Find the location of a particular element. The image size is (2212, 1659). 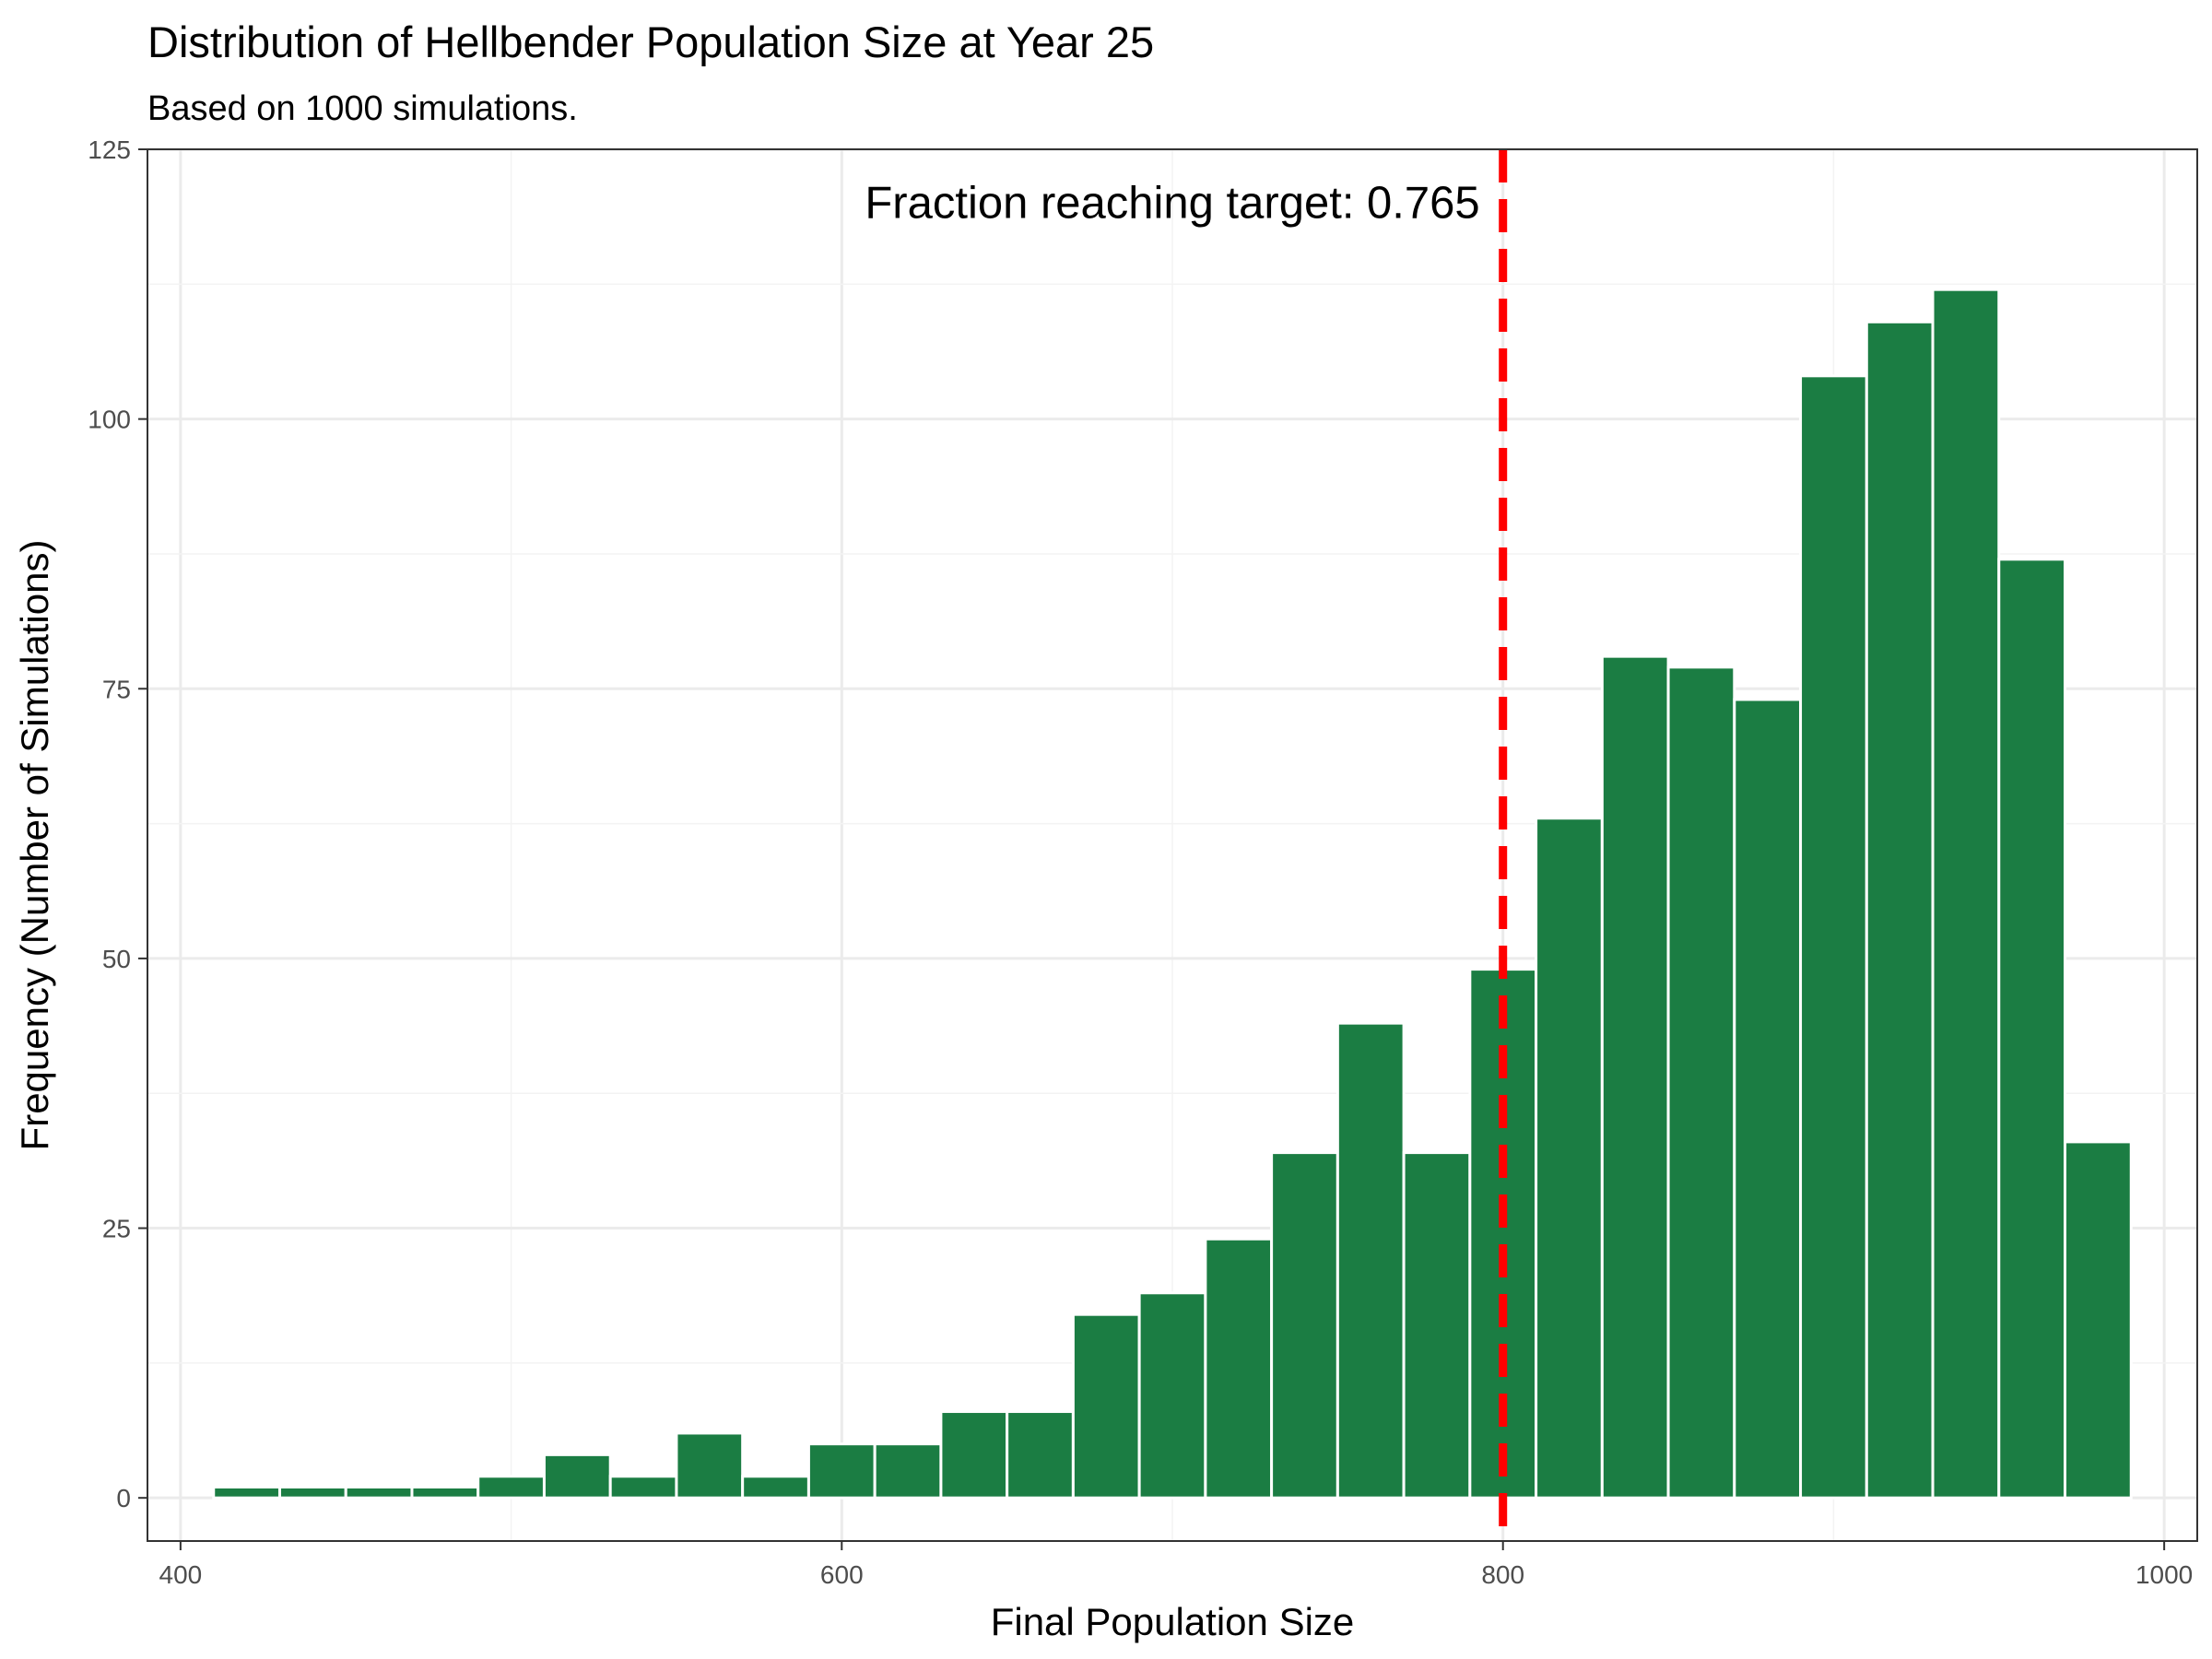

y-tick-label: 100 is located at coordinates (109, 420).